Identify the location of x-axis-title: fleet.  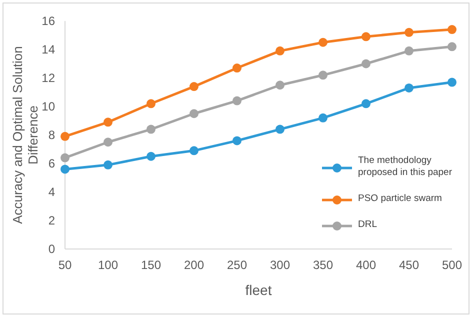
(258, 290).